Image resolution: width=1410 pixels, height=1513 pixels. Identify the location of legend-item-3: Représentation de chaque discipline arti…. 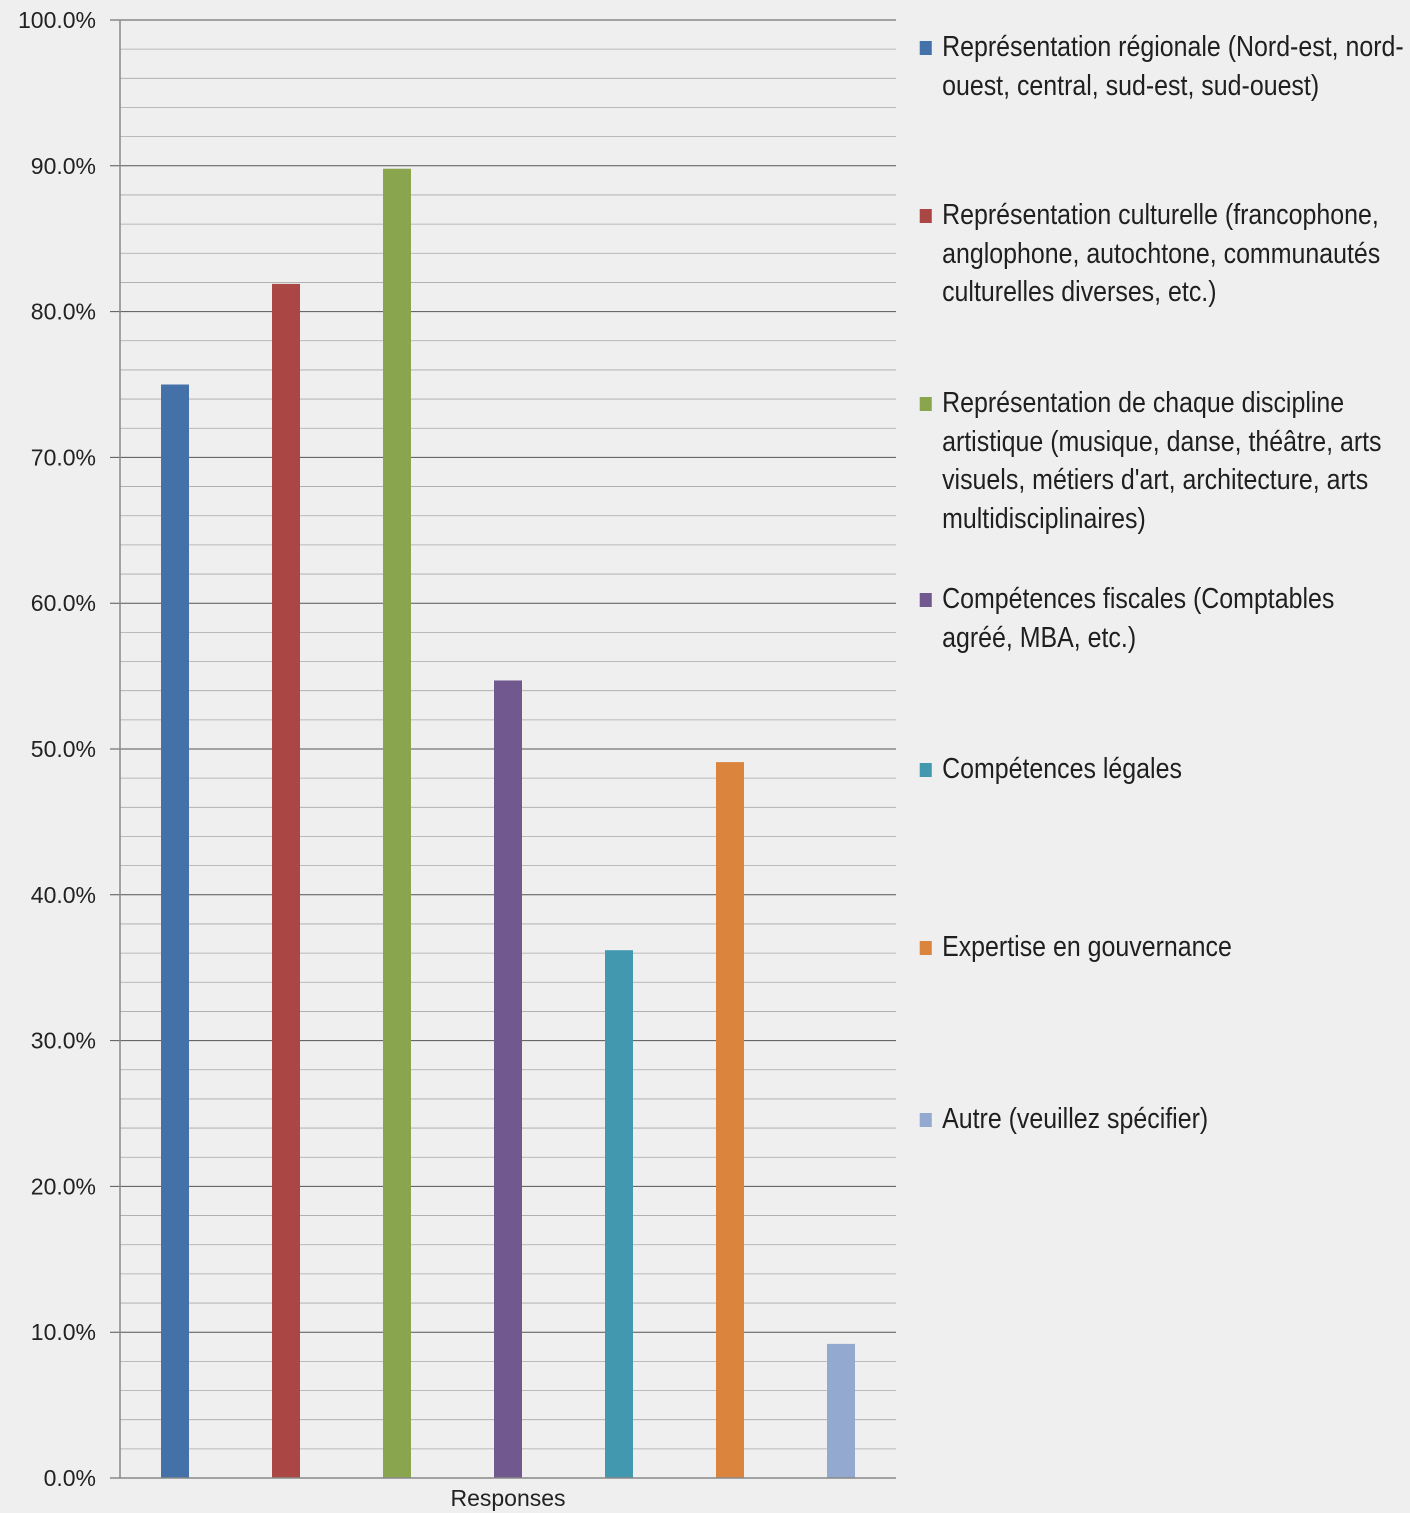
(1150, 461).